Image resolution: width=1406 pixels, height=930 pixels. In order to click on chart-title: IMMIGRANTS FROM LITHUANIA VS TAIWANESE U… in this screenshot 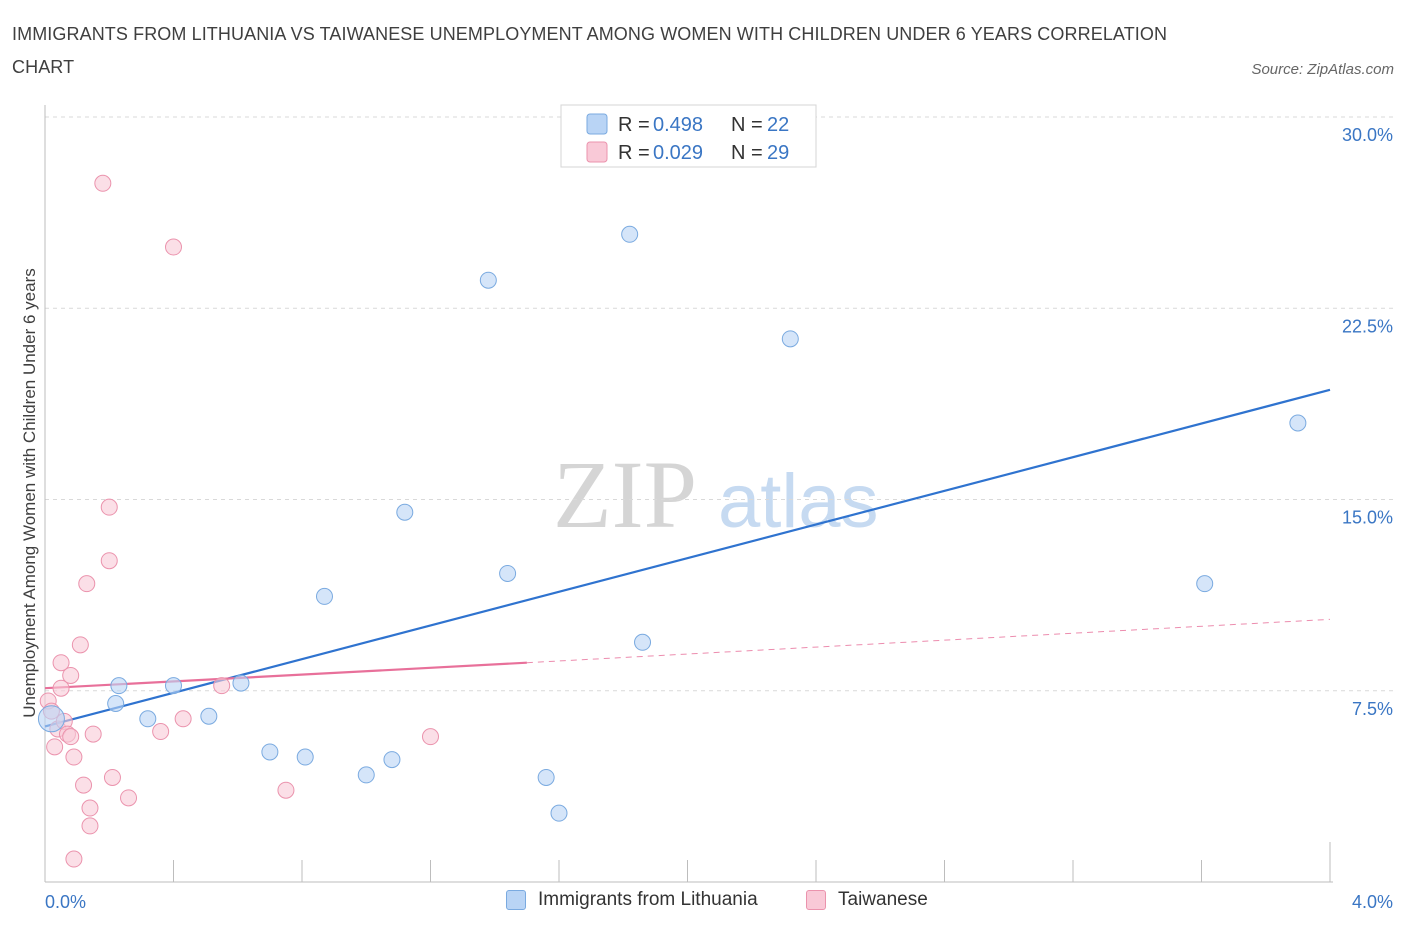, I will do `click(590, 50)`.